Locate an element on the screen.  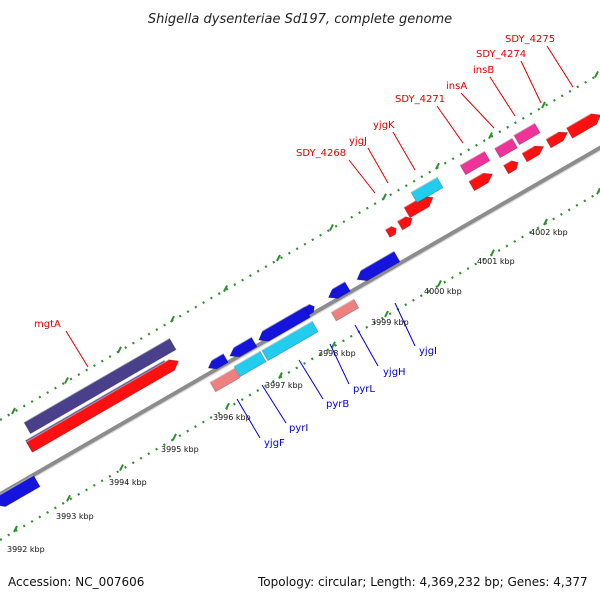
feature-label-top: insA is located at coordinates (456, 86).